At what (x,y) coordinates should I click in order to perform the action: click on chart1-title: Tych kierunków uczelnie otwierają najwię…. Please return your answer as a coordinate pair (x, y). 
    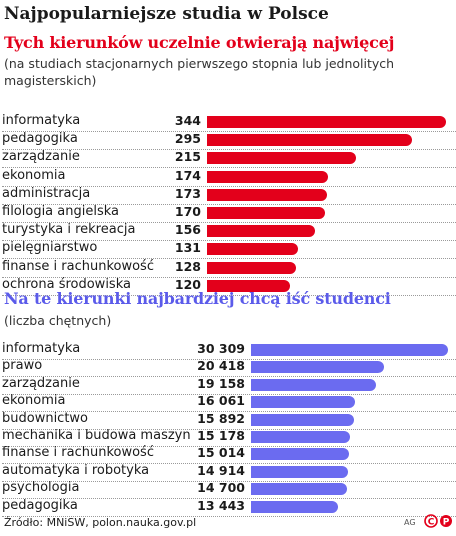
    Looking at the image, I should click on (199, 42).